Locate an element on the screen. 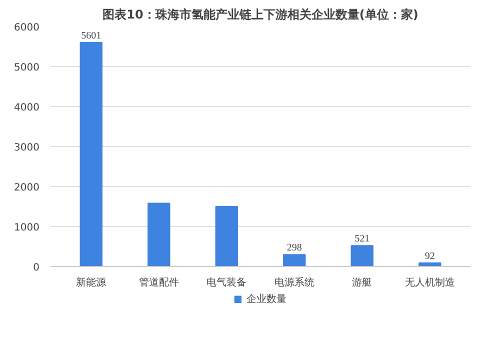 The height and width of the screenshot is (362, 500). y-tick-label: 1000 is located at coordinates (27, 228).